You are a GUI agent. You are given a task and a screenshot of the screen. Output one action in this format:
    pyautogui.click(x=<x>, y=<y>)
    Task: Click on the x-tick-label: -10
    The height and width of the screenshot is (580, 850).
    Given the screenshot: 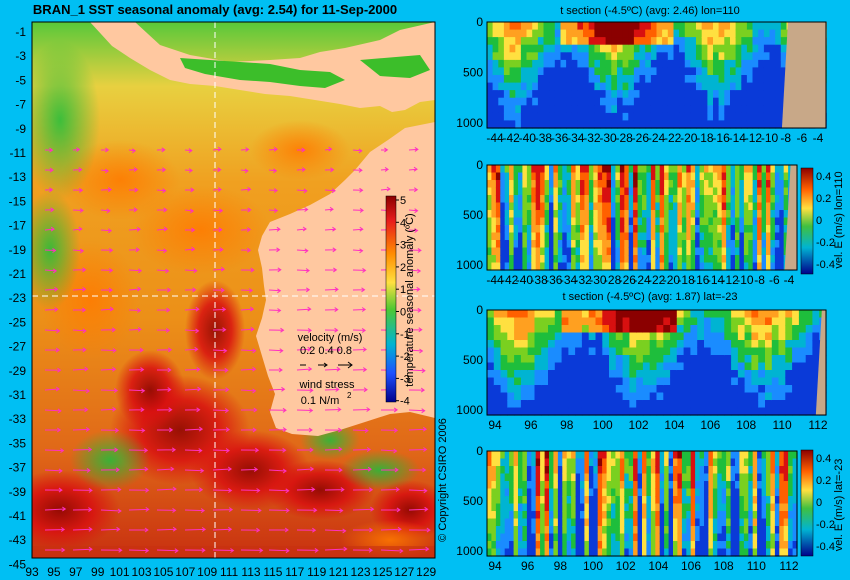 What is the action you would take?
    pyautogui.click(x=770, y=138)
    